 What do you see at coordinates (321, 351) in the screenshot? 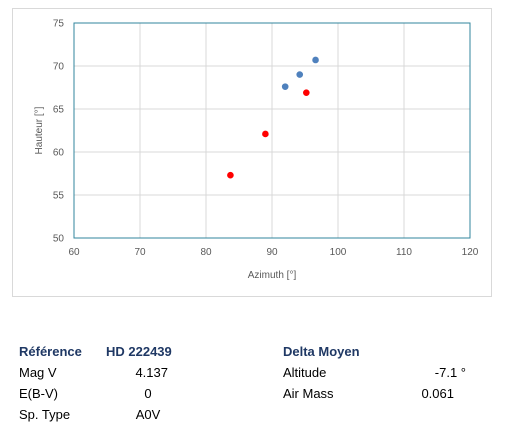
I see `delta-moyen-heading: Delta Moyen` at bounding box center [321, 351].